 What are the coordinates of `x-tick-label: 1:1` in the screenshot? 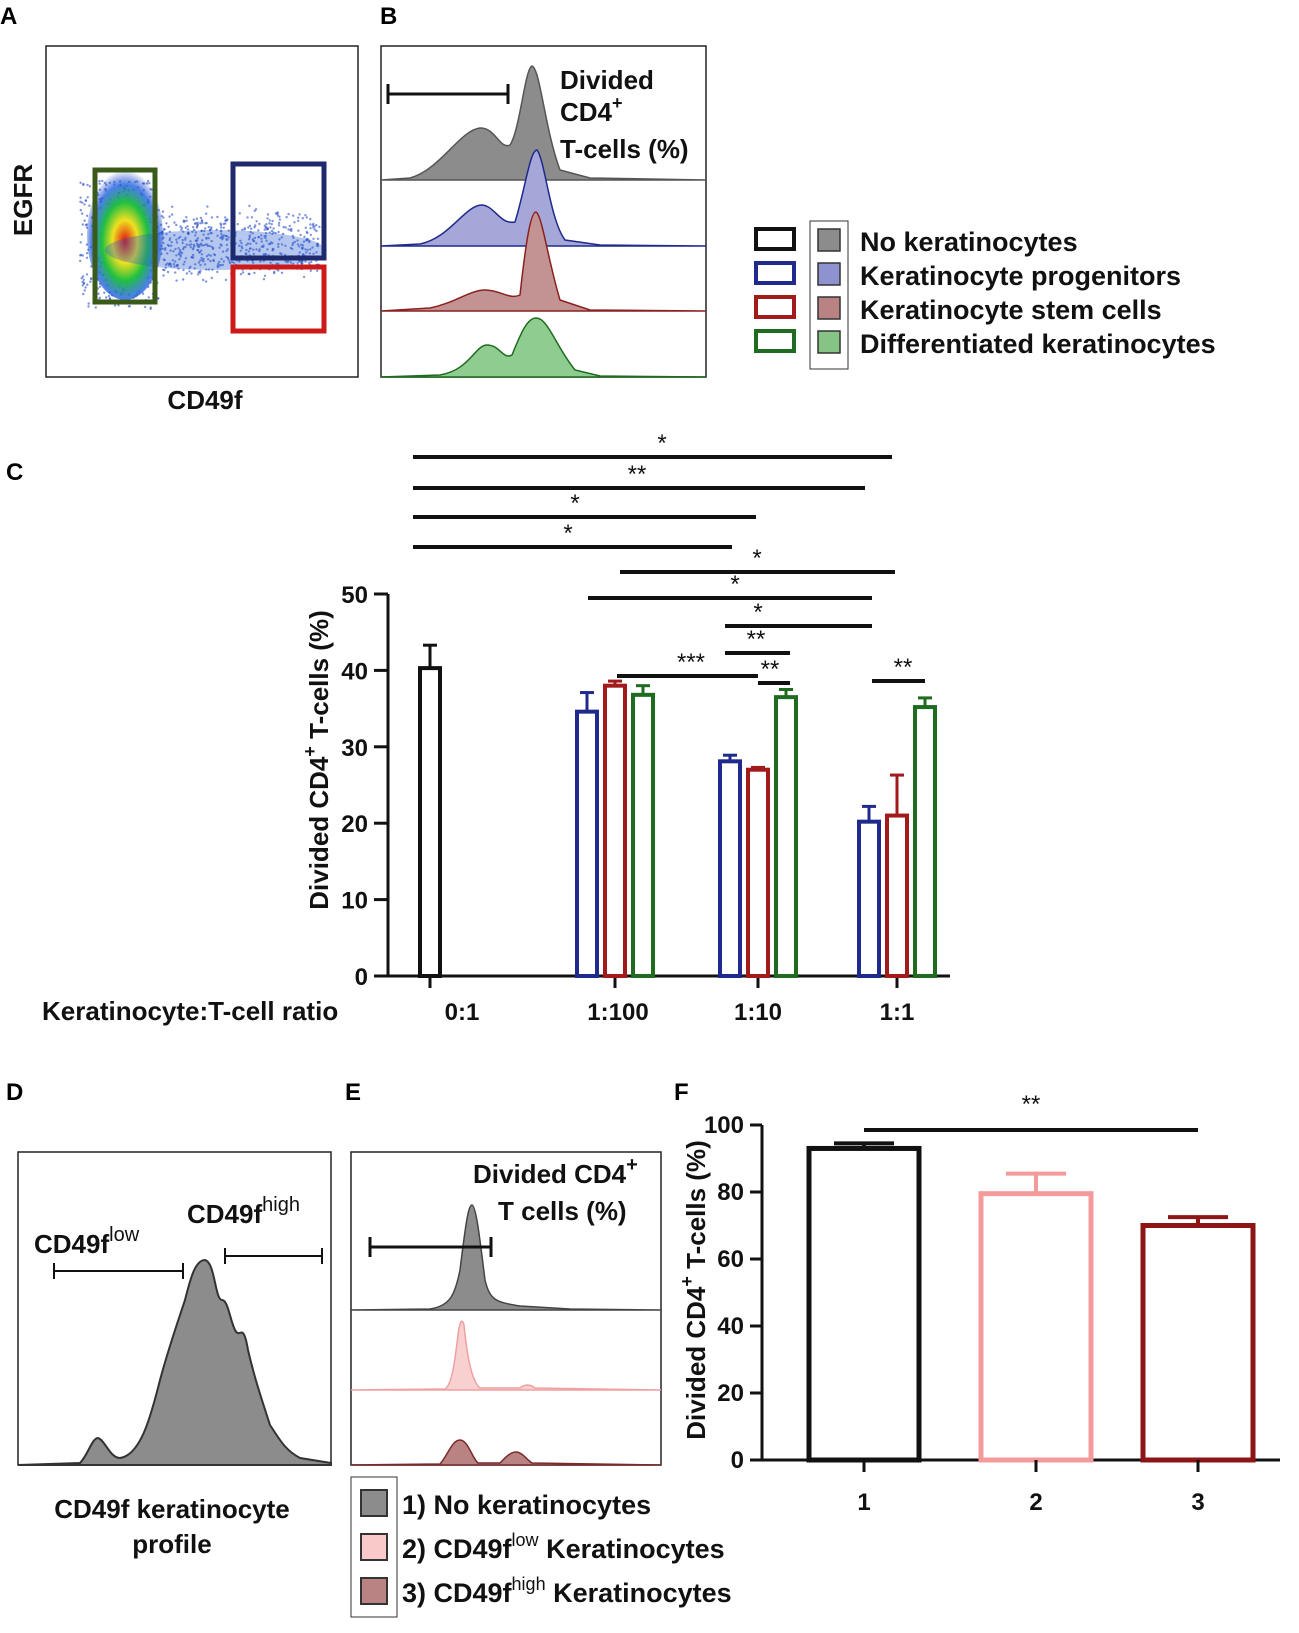 It's located at (897, 1012).